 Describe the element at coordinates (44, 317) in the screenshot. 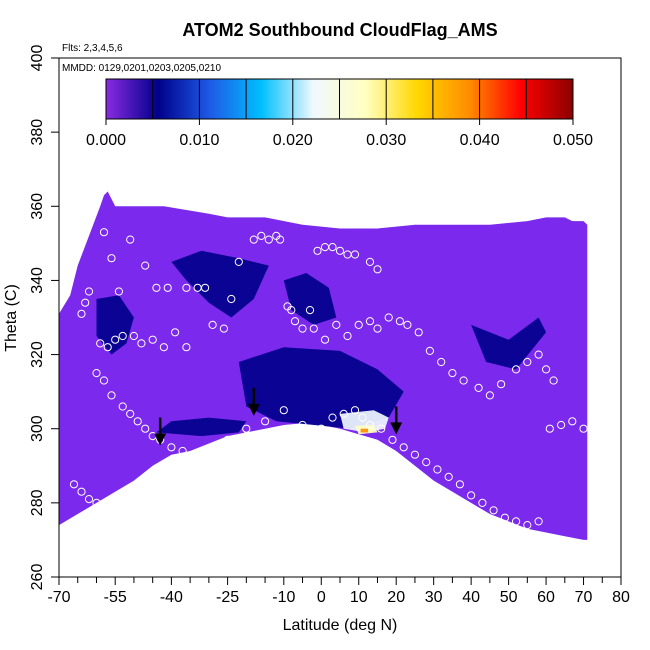

I see `y-axis: 260 280 300 320 340 360 380 400` at that location.